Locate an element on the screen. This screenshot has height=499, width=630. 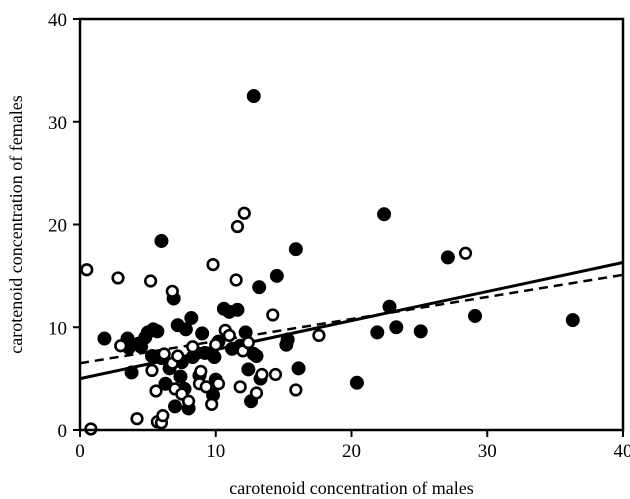
x-tick-label: 30 is located at coordinates (487, 451).